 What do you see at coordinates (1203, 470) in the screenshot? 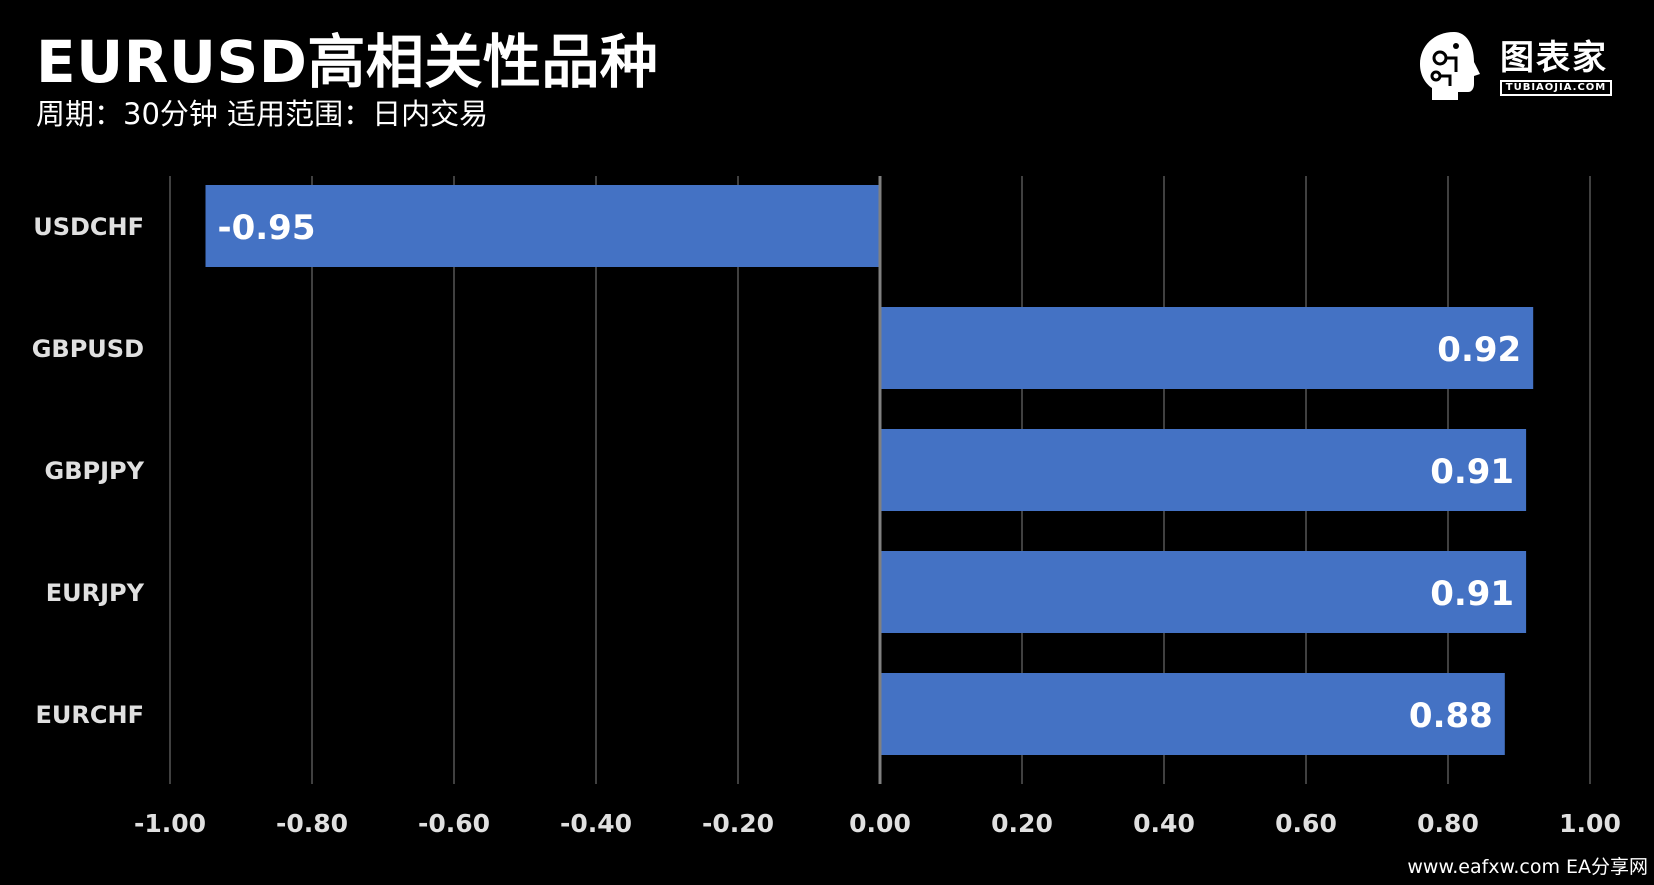
I see `bar-gbpjpy` at bounding box center [1203, 470].